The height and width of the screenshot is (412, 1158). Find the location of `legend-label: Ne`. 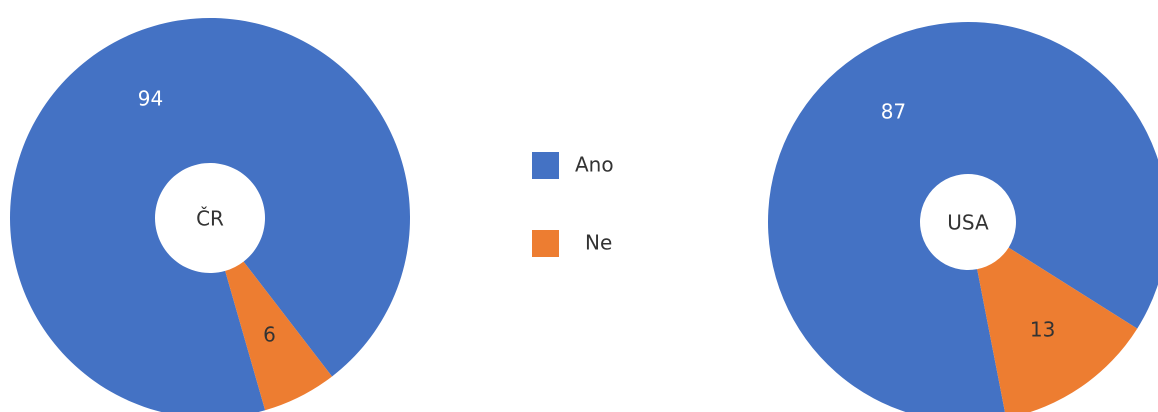

legend-label: Ne is located at coordinates (598, 243).